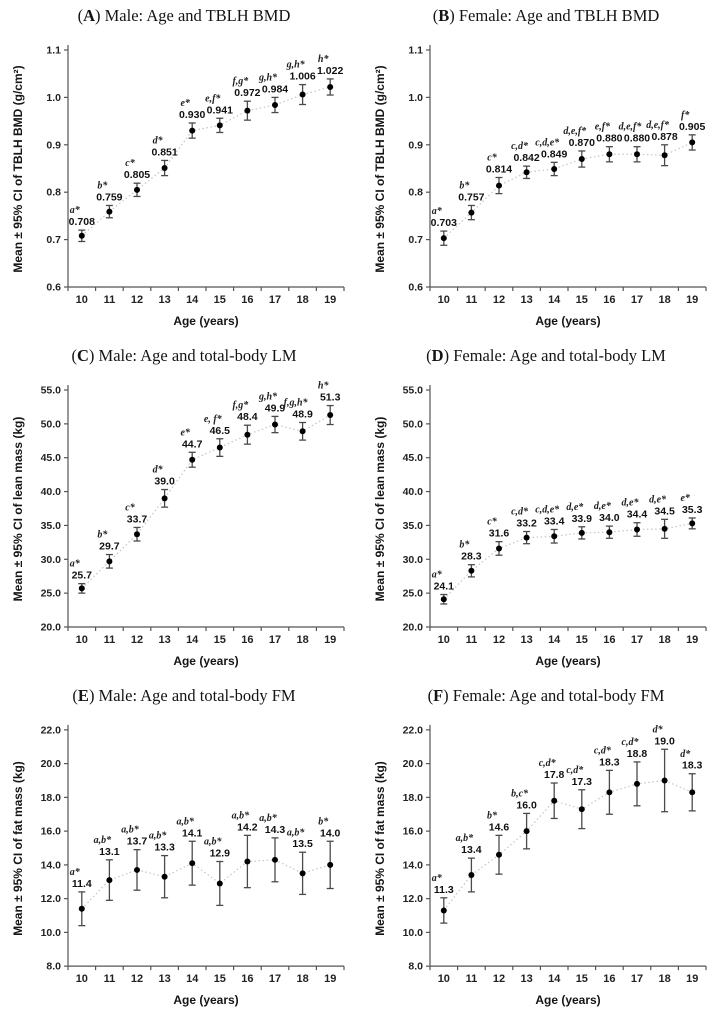 The image size is (724, 1019). What do you see at coordinates (634, 517) in the screenshot?
I see `data-point-group: 34.4d,e*` at bounding box center [634, 517].